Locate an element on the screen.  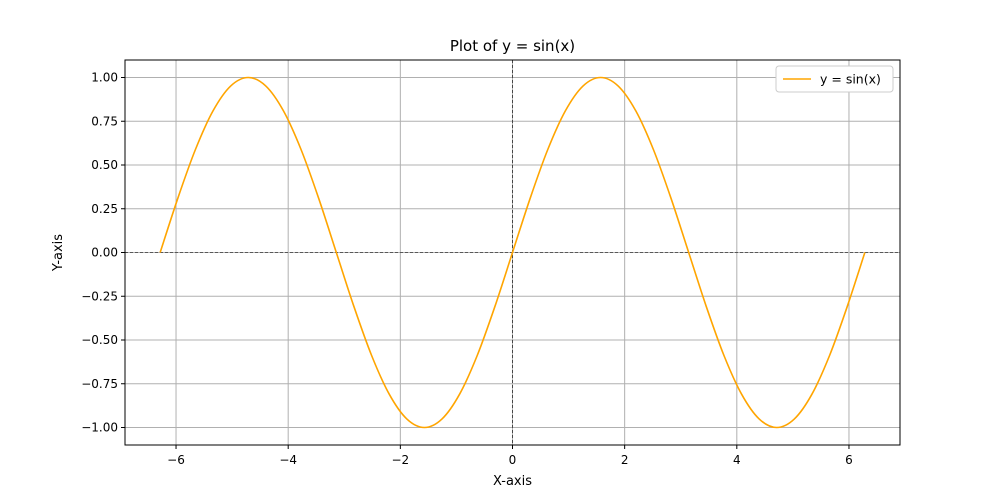
y-ticks: −1.00 −0.75 −0.50 −0.25 0.00 0.25 0.50 0.75 1.00 is located at coordinates (103, 253).